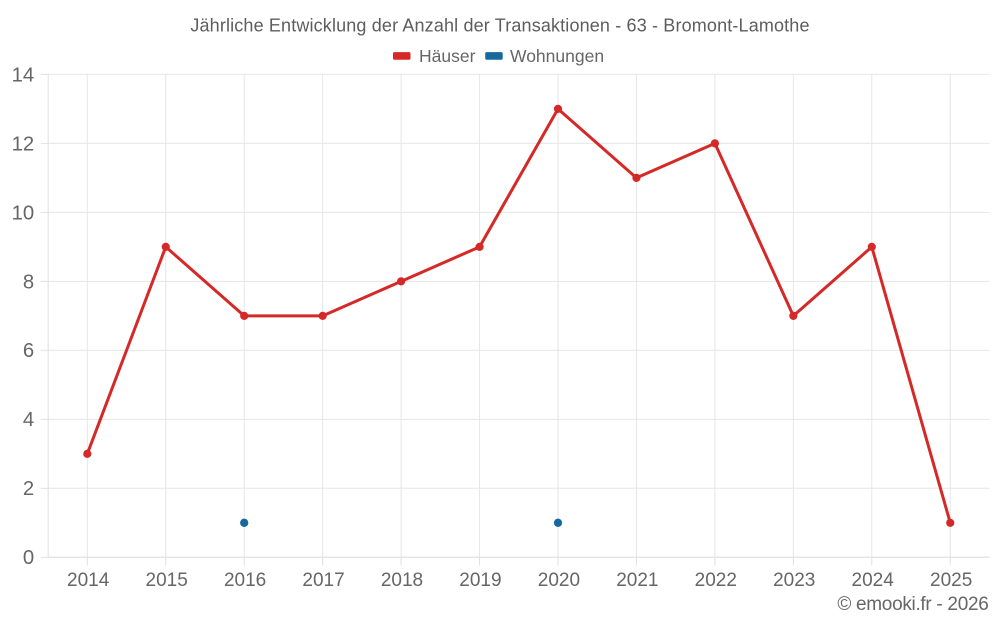  I want to click on svg-text: 8, so click(28, 282).